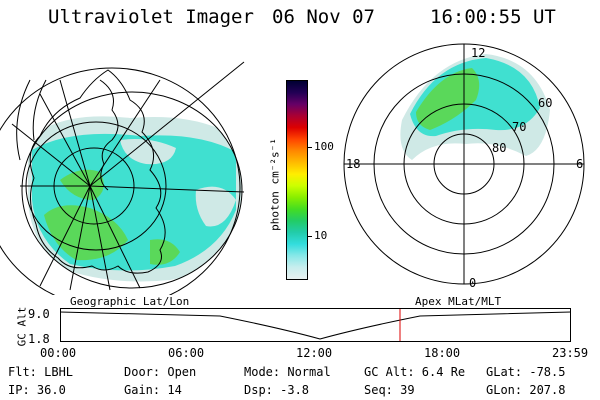  Describe the element at coordinates (109, 135) in the screenshot. I see `coastline-detail` at that location.